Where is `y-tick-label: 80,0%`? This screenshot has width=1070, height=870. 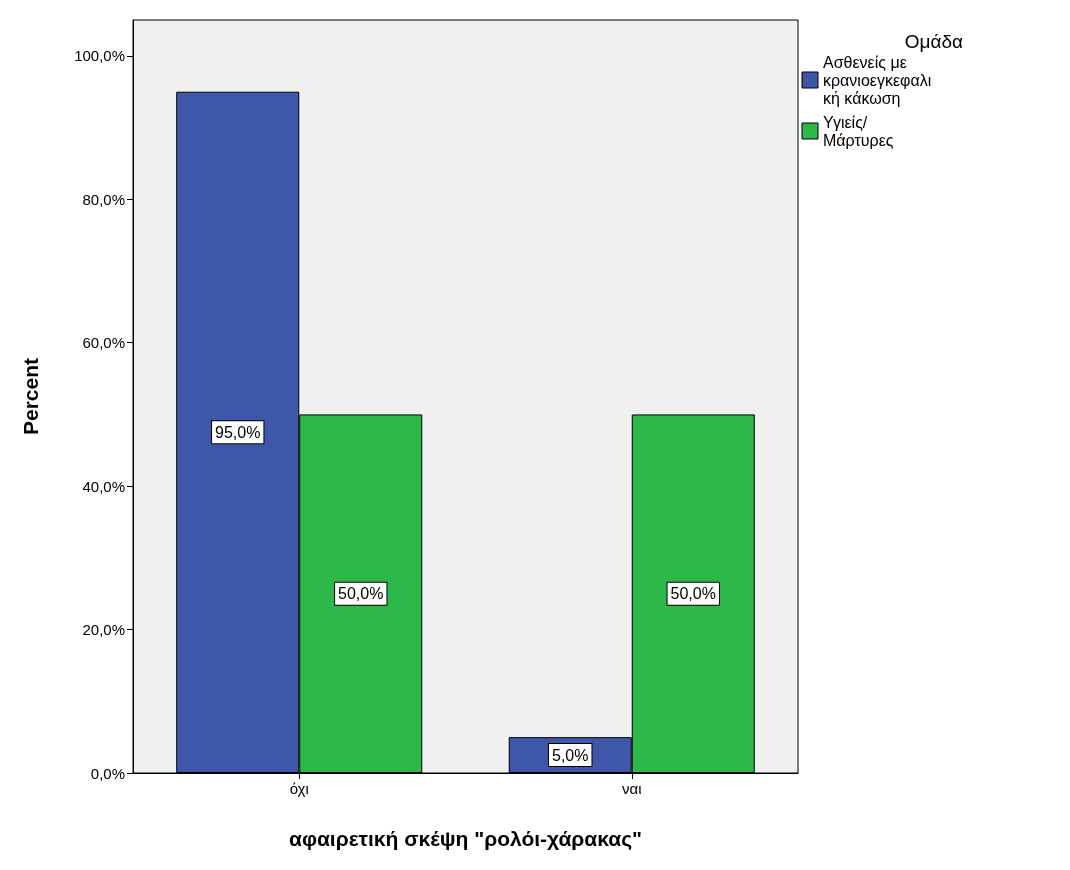 y-tick-label: 80,0% is located at coordinates (103, 199).